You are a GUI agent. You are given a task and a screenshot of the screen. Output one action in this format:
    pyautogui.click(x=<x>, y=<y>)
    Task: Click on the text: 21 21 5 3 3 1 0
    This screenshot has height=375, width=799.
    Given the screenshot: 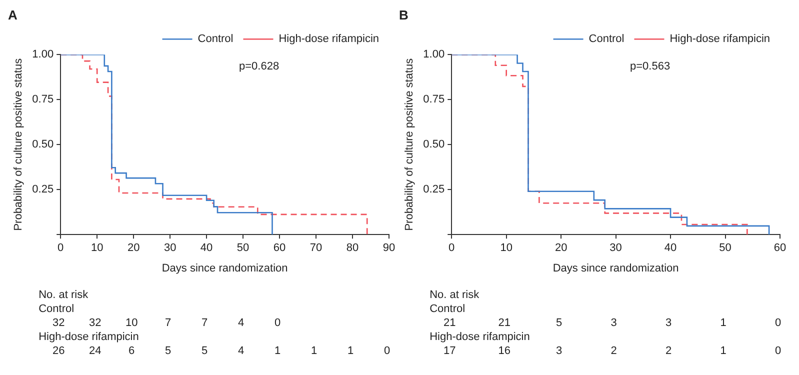 What is the action you would take?
    pyautogui.click(x=612, y=323)
    